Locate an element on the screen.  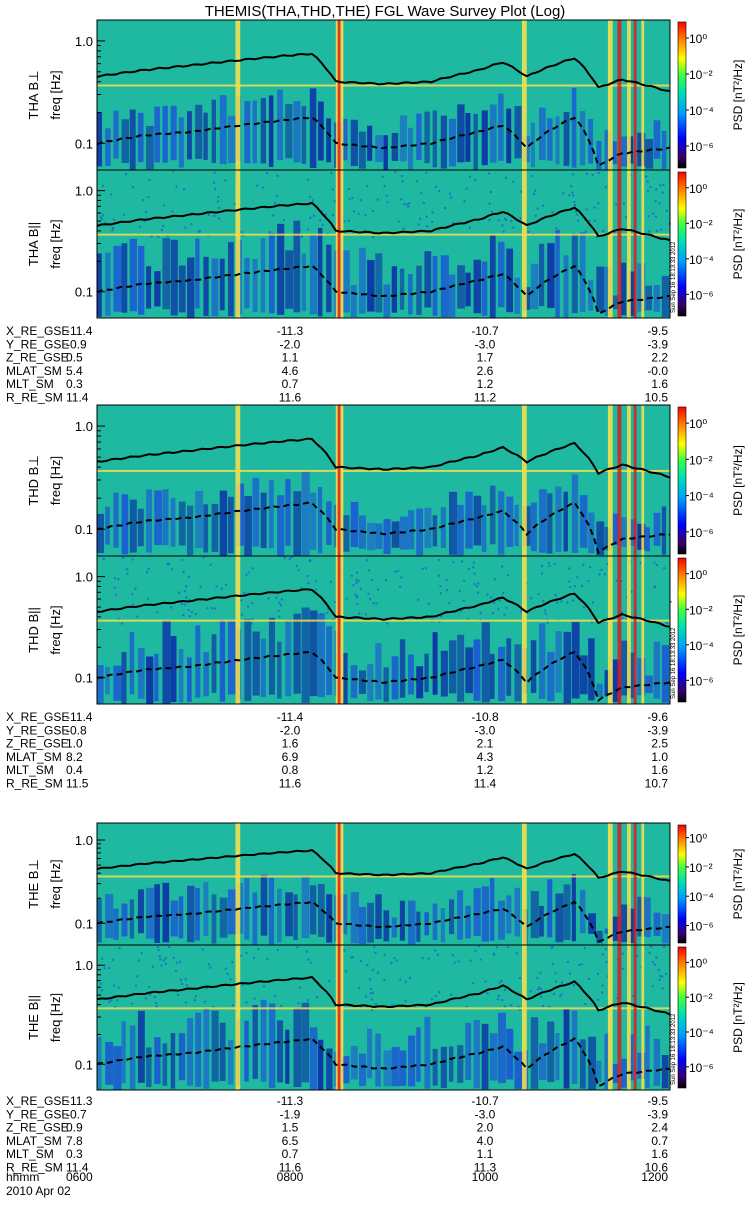
panel-label: THD B|| is located at coordinates (33, 630).